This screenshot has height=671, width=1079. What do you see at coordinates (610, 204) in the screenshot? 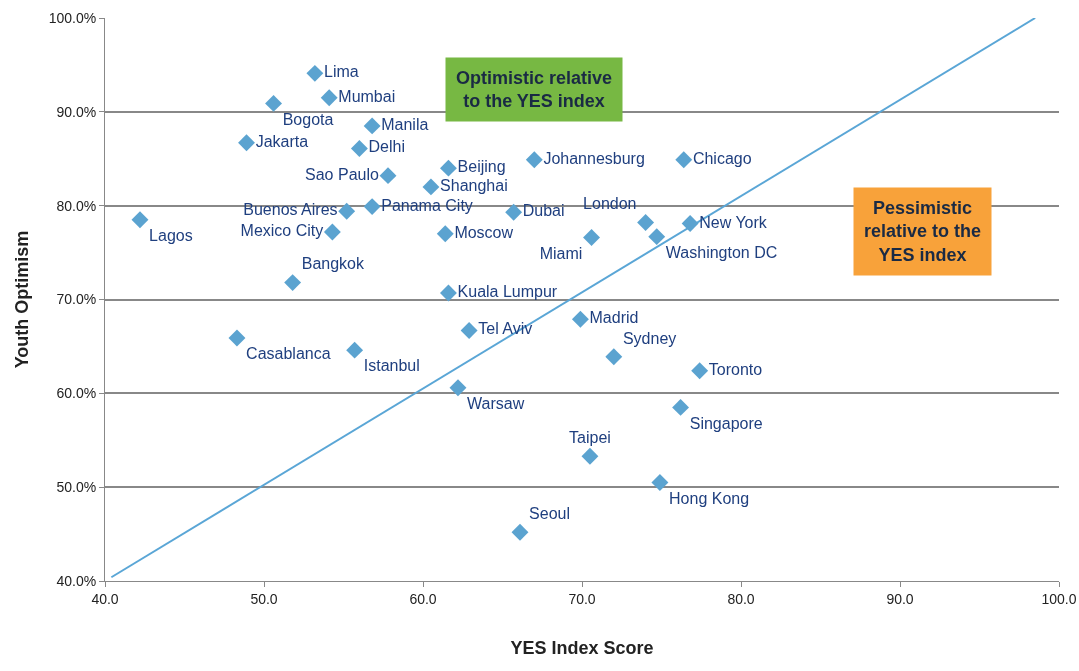
I see `series-label: London` at bounding box center [610, 204].